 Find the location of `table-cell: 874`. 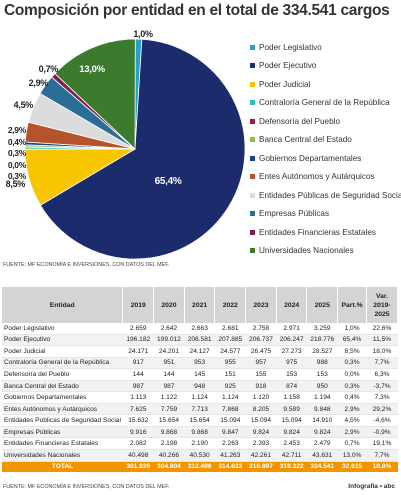

table-cell: 874 is located at coordinates (291, 386).